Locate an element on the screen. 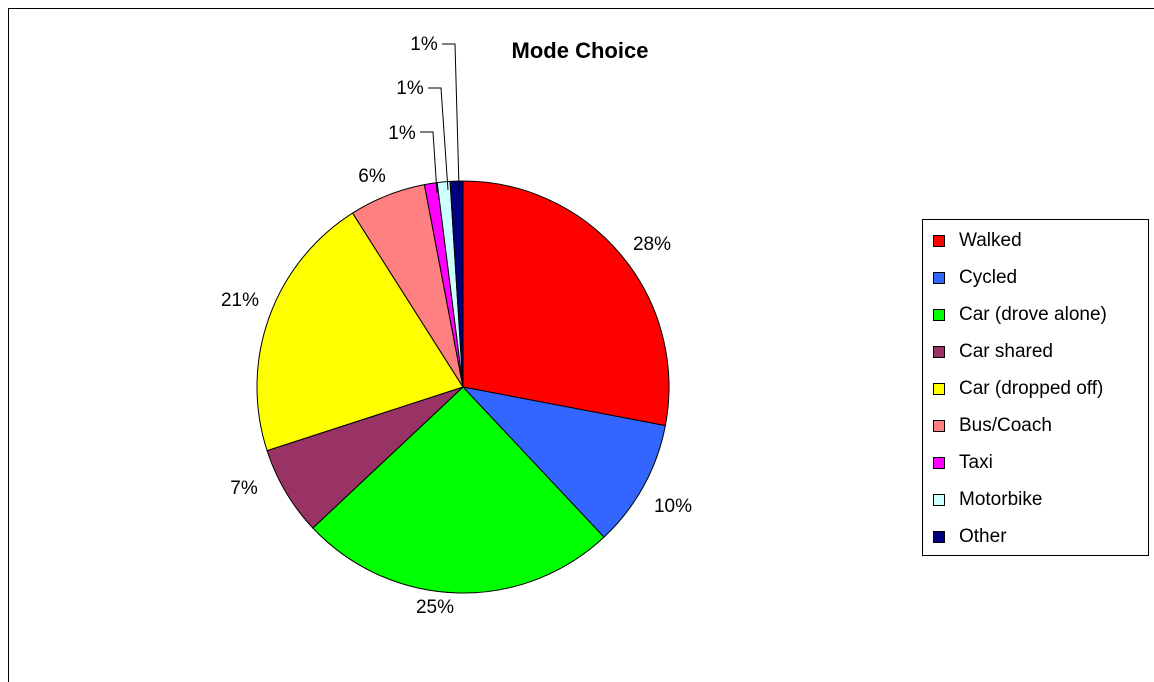 The width and height of the screenshot is (1154, 682). legend-item-car-drove-alone: Car (drove alone) is located at coordinates (1035, 314).